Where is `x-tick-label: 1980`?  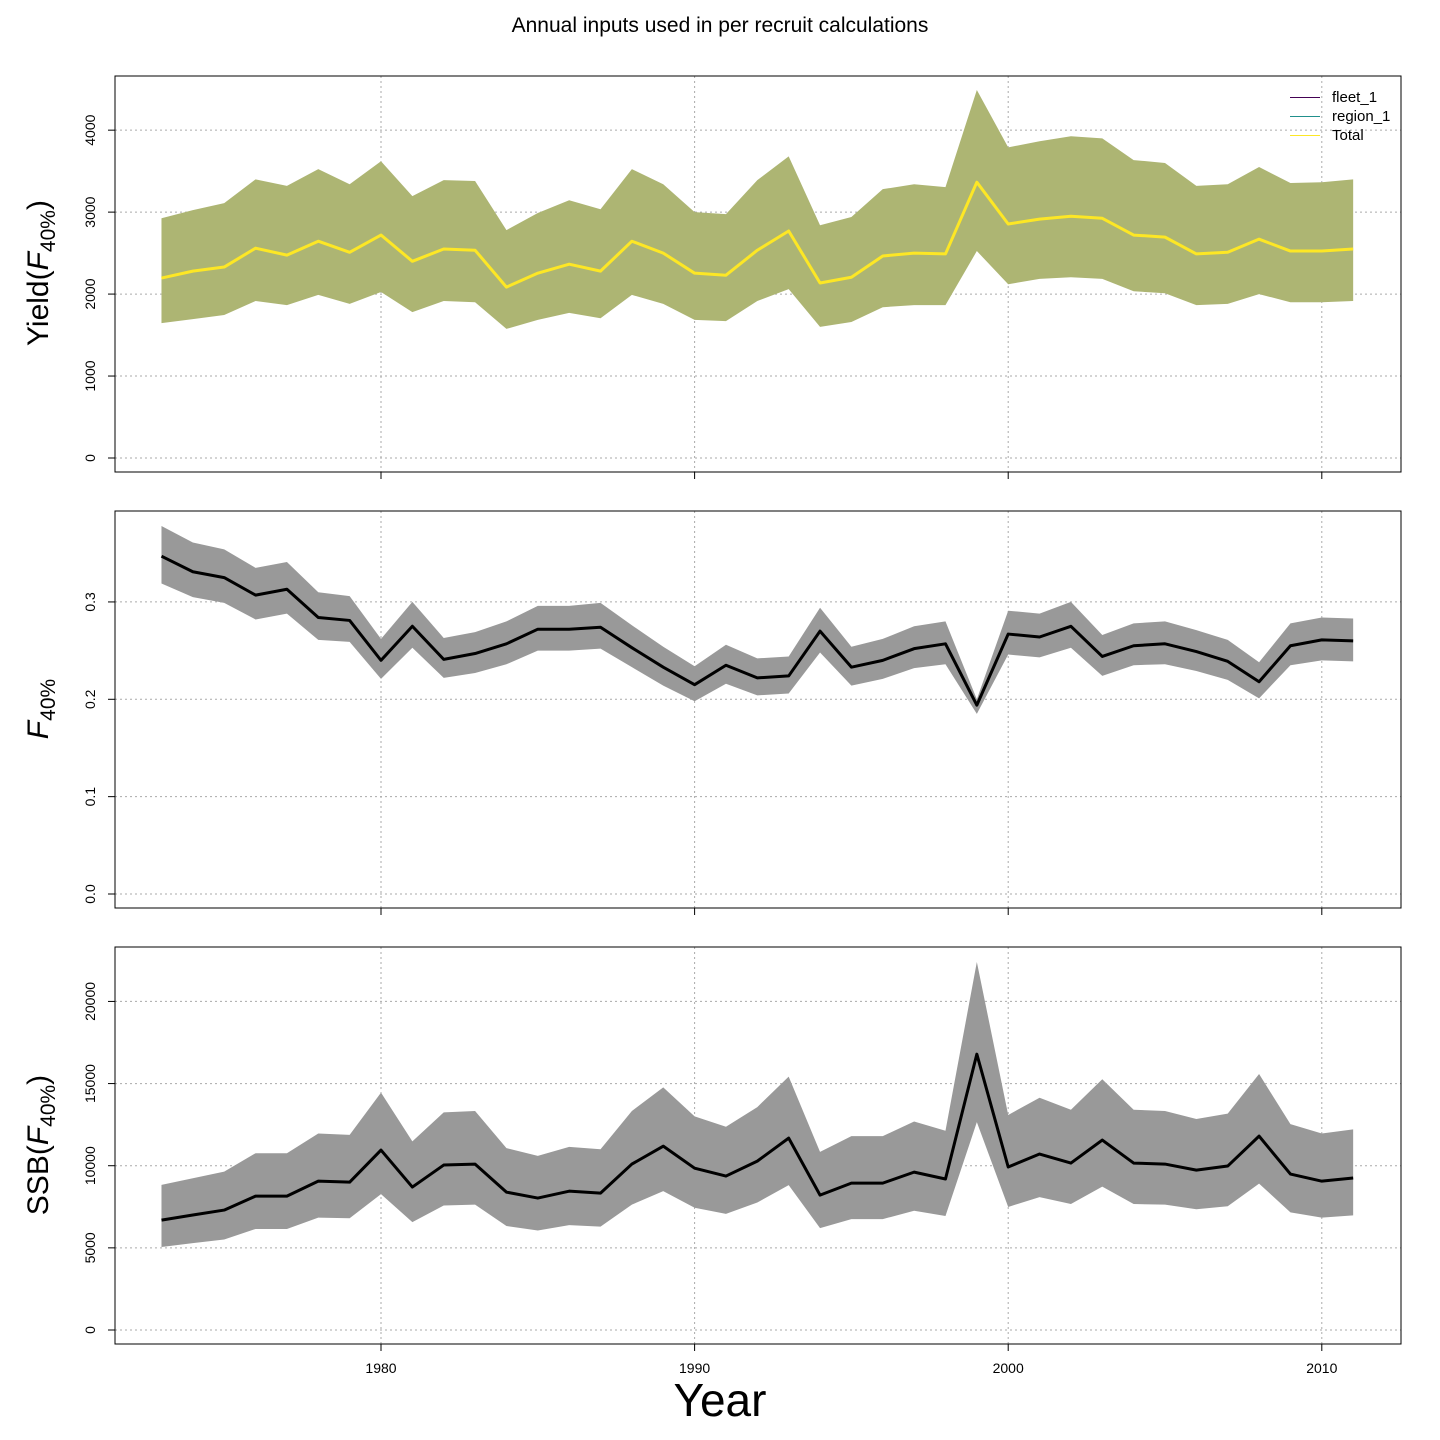 x-tick-label: 1980 is located at coordinates (380, 1368).